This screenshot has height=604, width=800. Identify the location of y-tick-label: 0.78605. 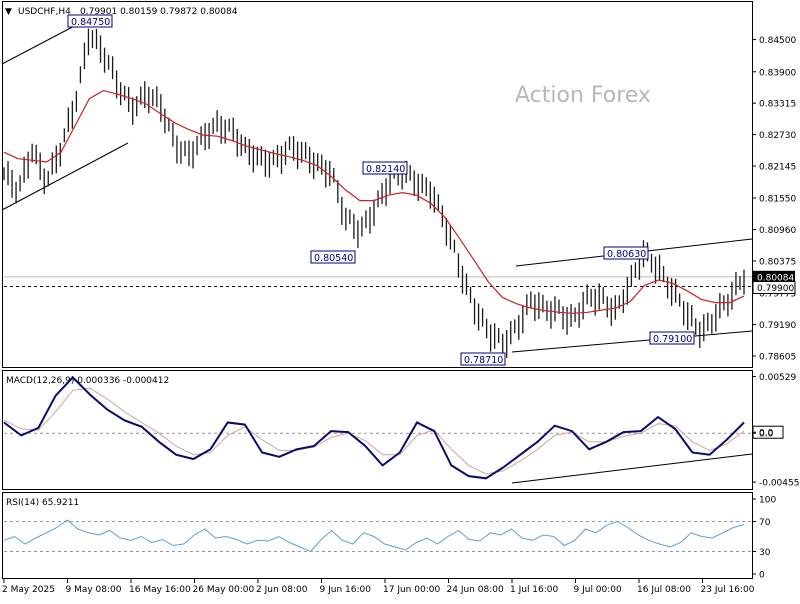
(777, 357).